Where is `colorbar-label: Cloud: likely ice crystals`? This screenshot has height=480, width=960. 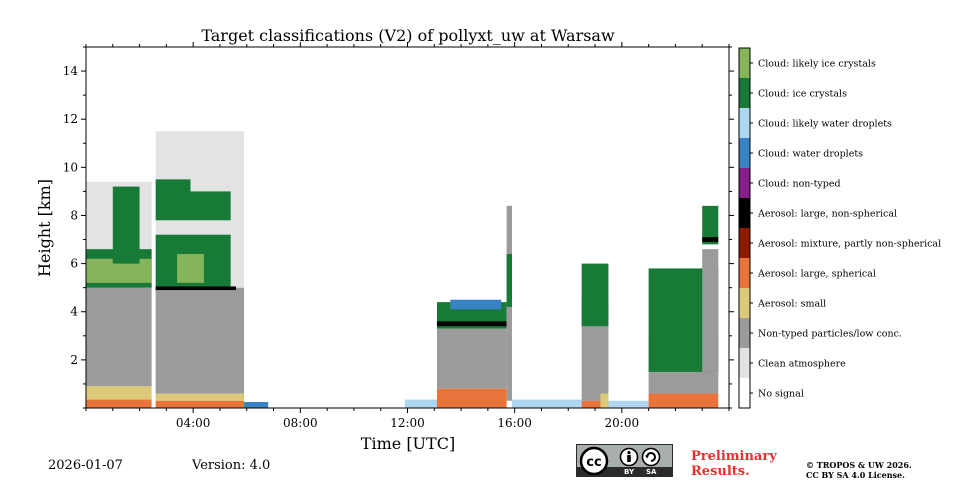 colorbar-label: Cloud: likely ice crystals is located at coordinates (817, 64).